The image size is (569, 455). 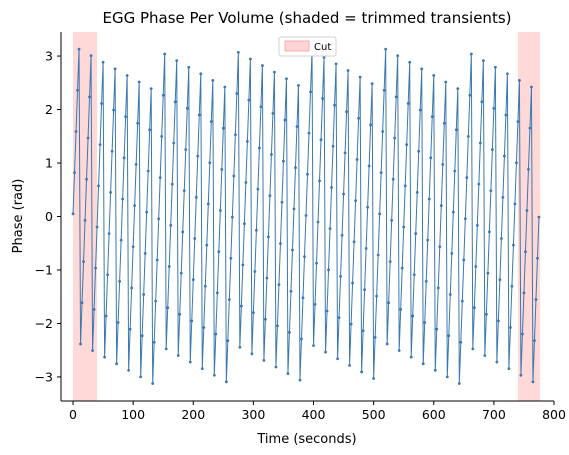 I want to click on y-tick-label: −3, so click(x=44, y=376).